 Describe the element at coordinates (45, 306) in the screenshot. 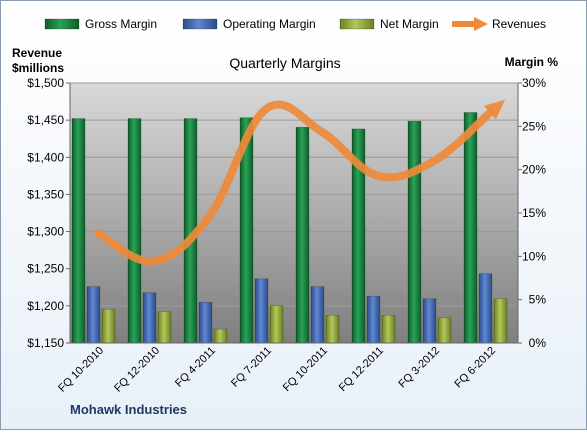

I see `left-tick-label: $1,200` at that location.